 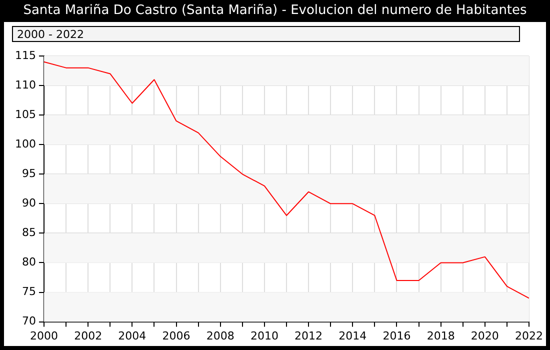 What do you see at coordinates (484, 335) in the screenshot?
I see `x-tick-label: 2020` at bounding box center [484, 335].